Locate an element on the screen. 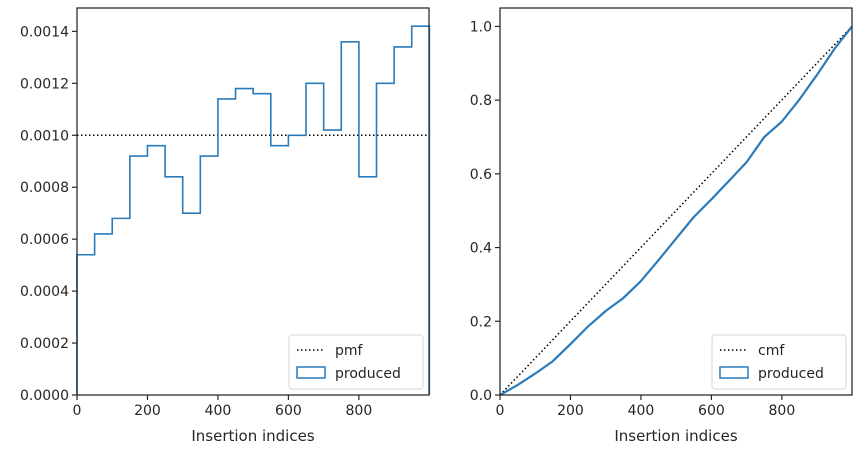  cmf-legend-produced-swatch is located at coordinates (734, 372).